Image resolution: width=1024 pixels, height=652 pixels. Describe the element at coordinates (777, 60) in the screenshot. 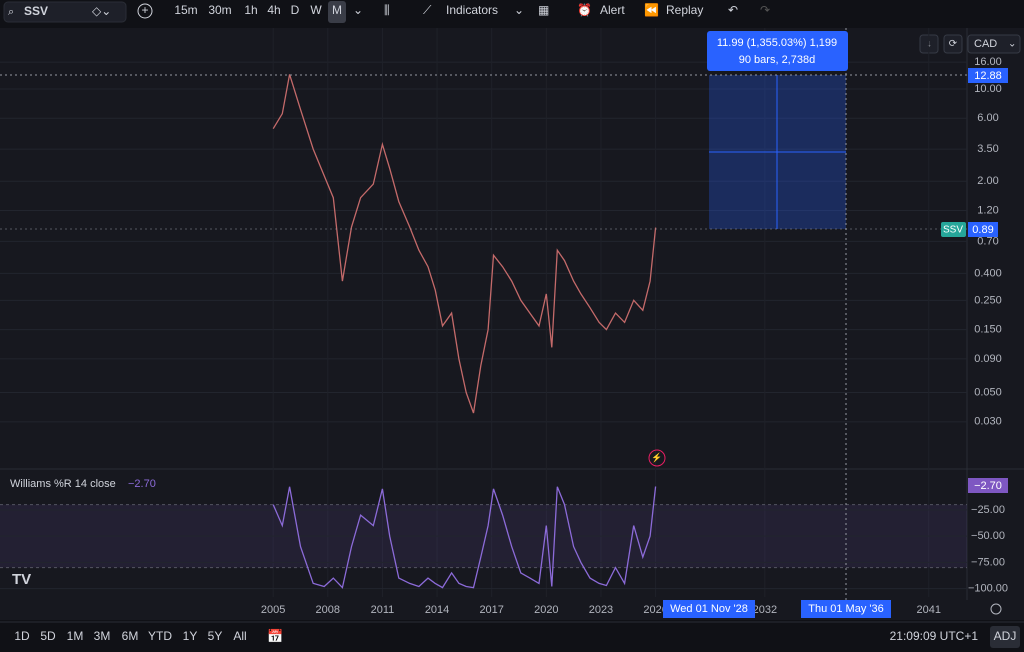

I see `measure-line2: 90 bars, 2,738d` at that location.